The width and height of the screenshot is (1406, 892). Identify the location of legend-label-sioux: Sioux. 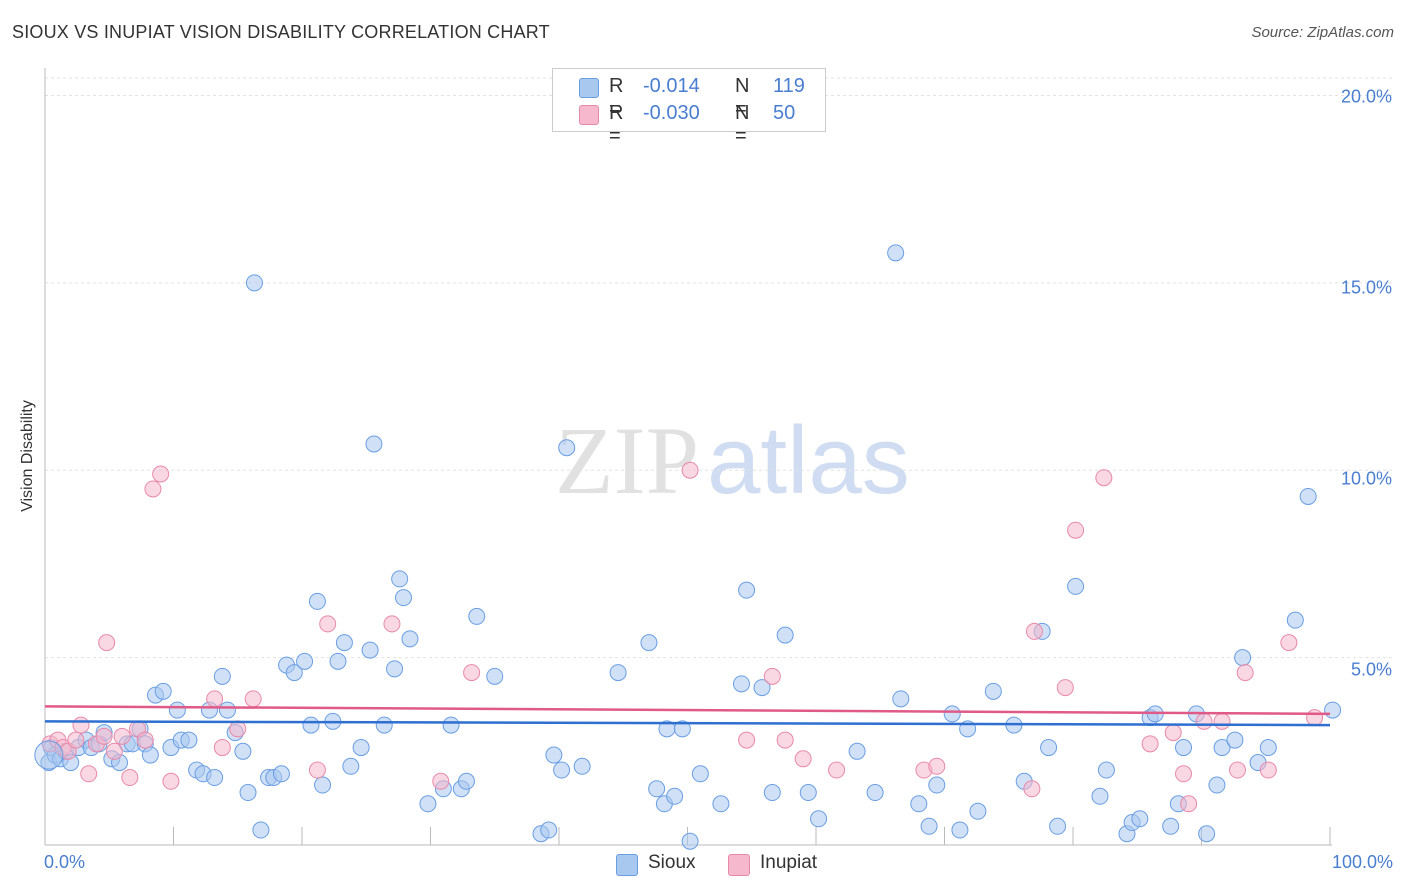
(672, 862).